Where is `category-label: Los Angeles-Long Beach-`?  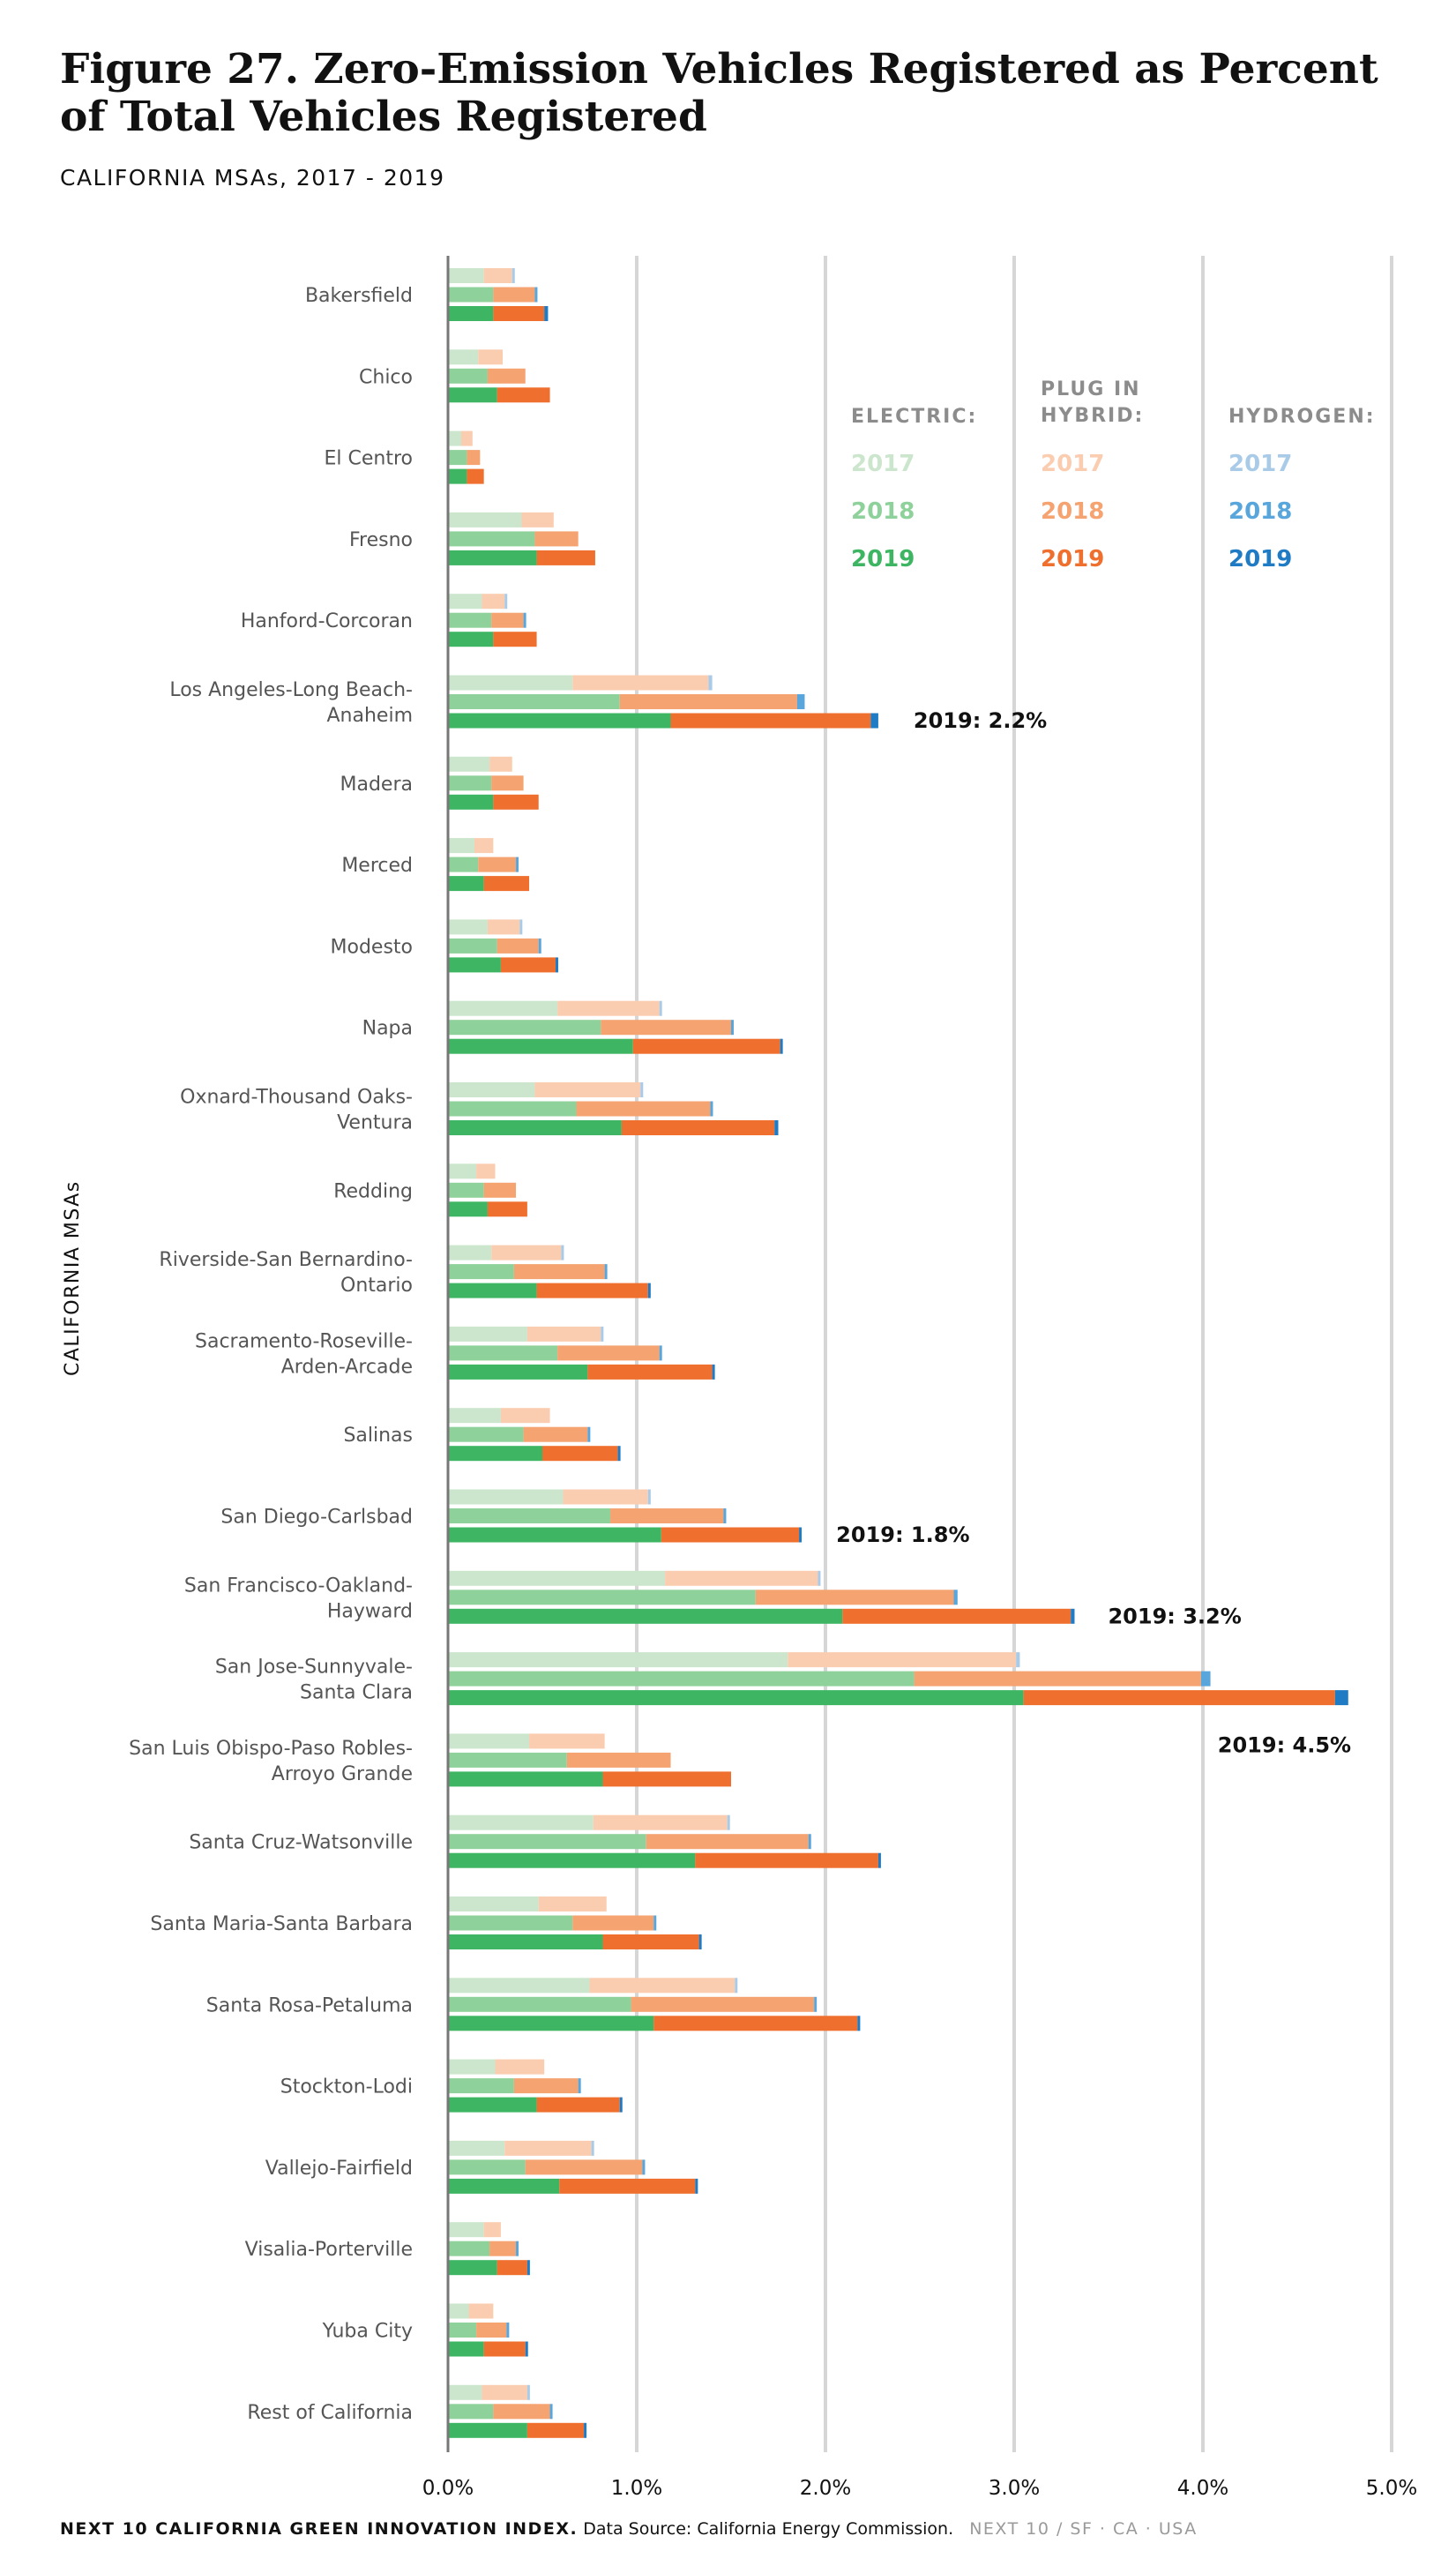
category-label: Los Angeles-Long Beach- is located at coordinates (291, 690).